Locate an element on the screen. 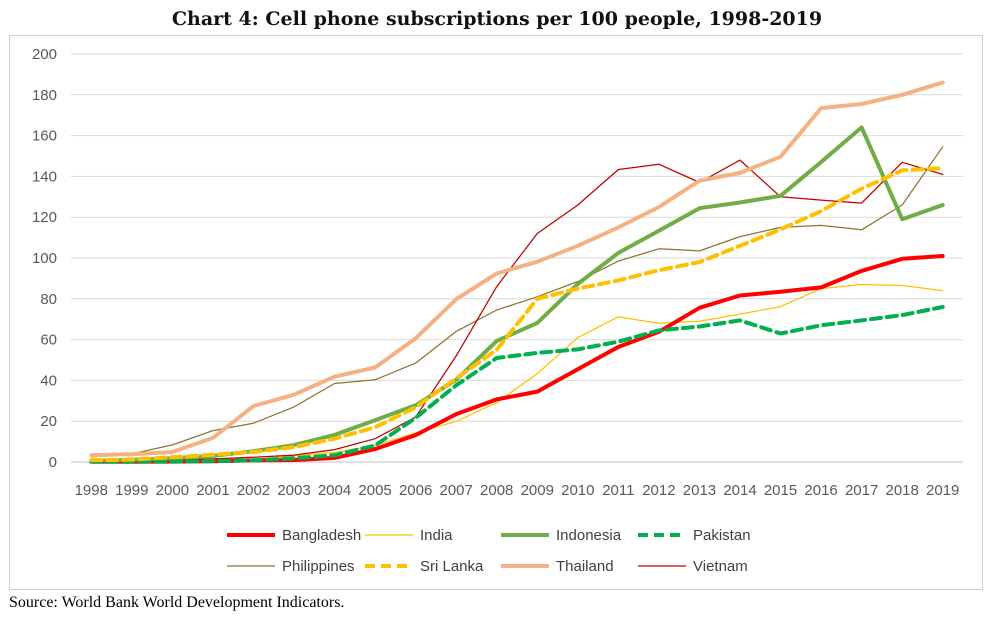 The width and height of the screenshot is (994, 621). x-tick-label: 2017 is located at coordinates (861, 490).